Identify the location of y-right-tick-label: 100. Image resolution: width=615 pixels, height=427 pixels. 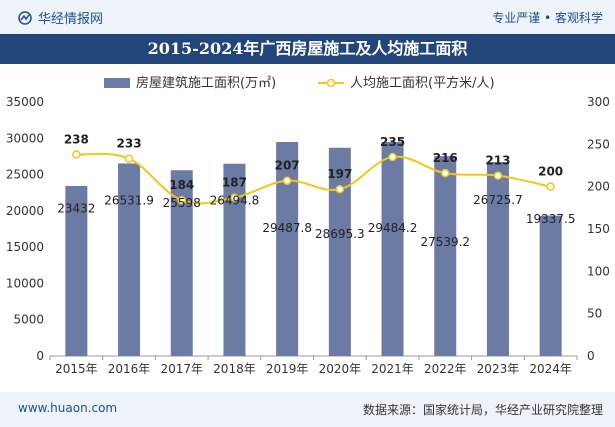
(598, 271).